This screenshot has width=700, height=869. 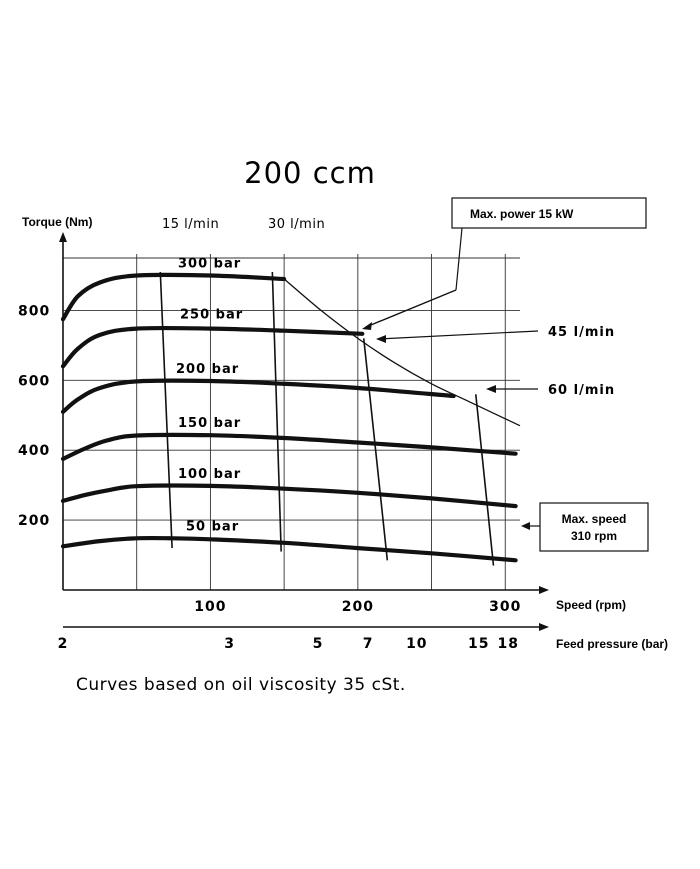 I want to click on feed-pressure-label: Feed pressure (bar), so click(x=612, y=644).